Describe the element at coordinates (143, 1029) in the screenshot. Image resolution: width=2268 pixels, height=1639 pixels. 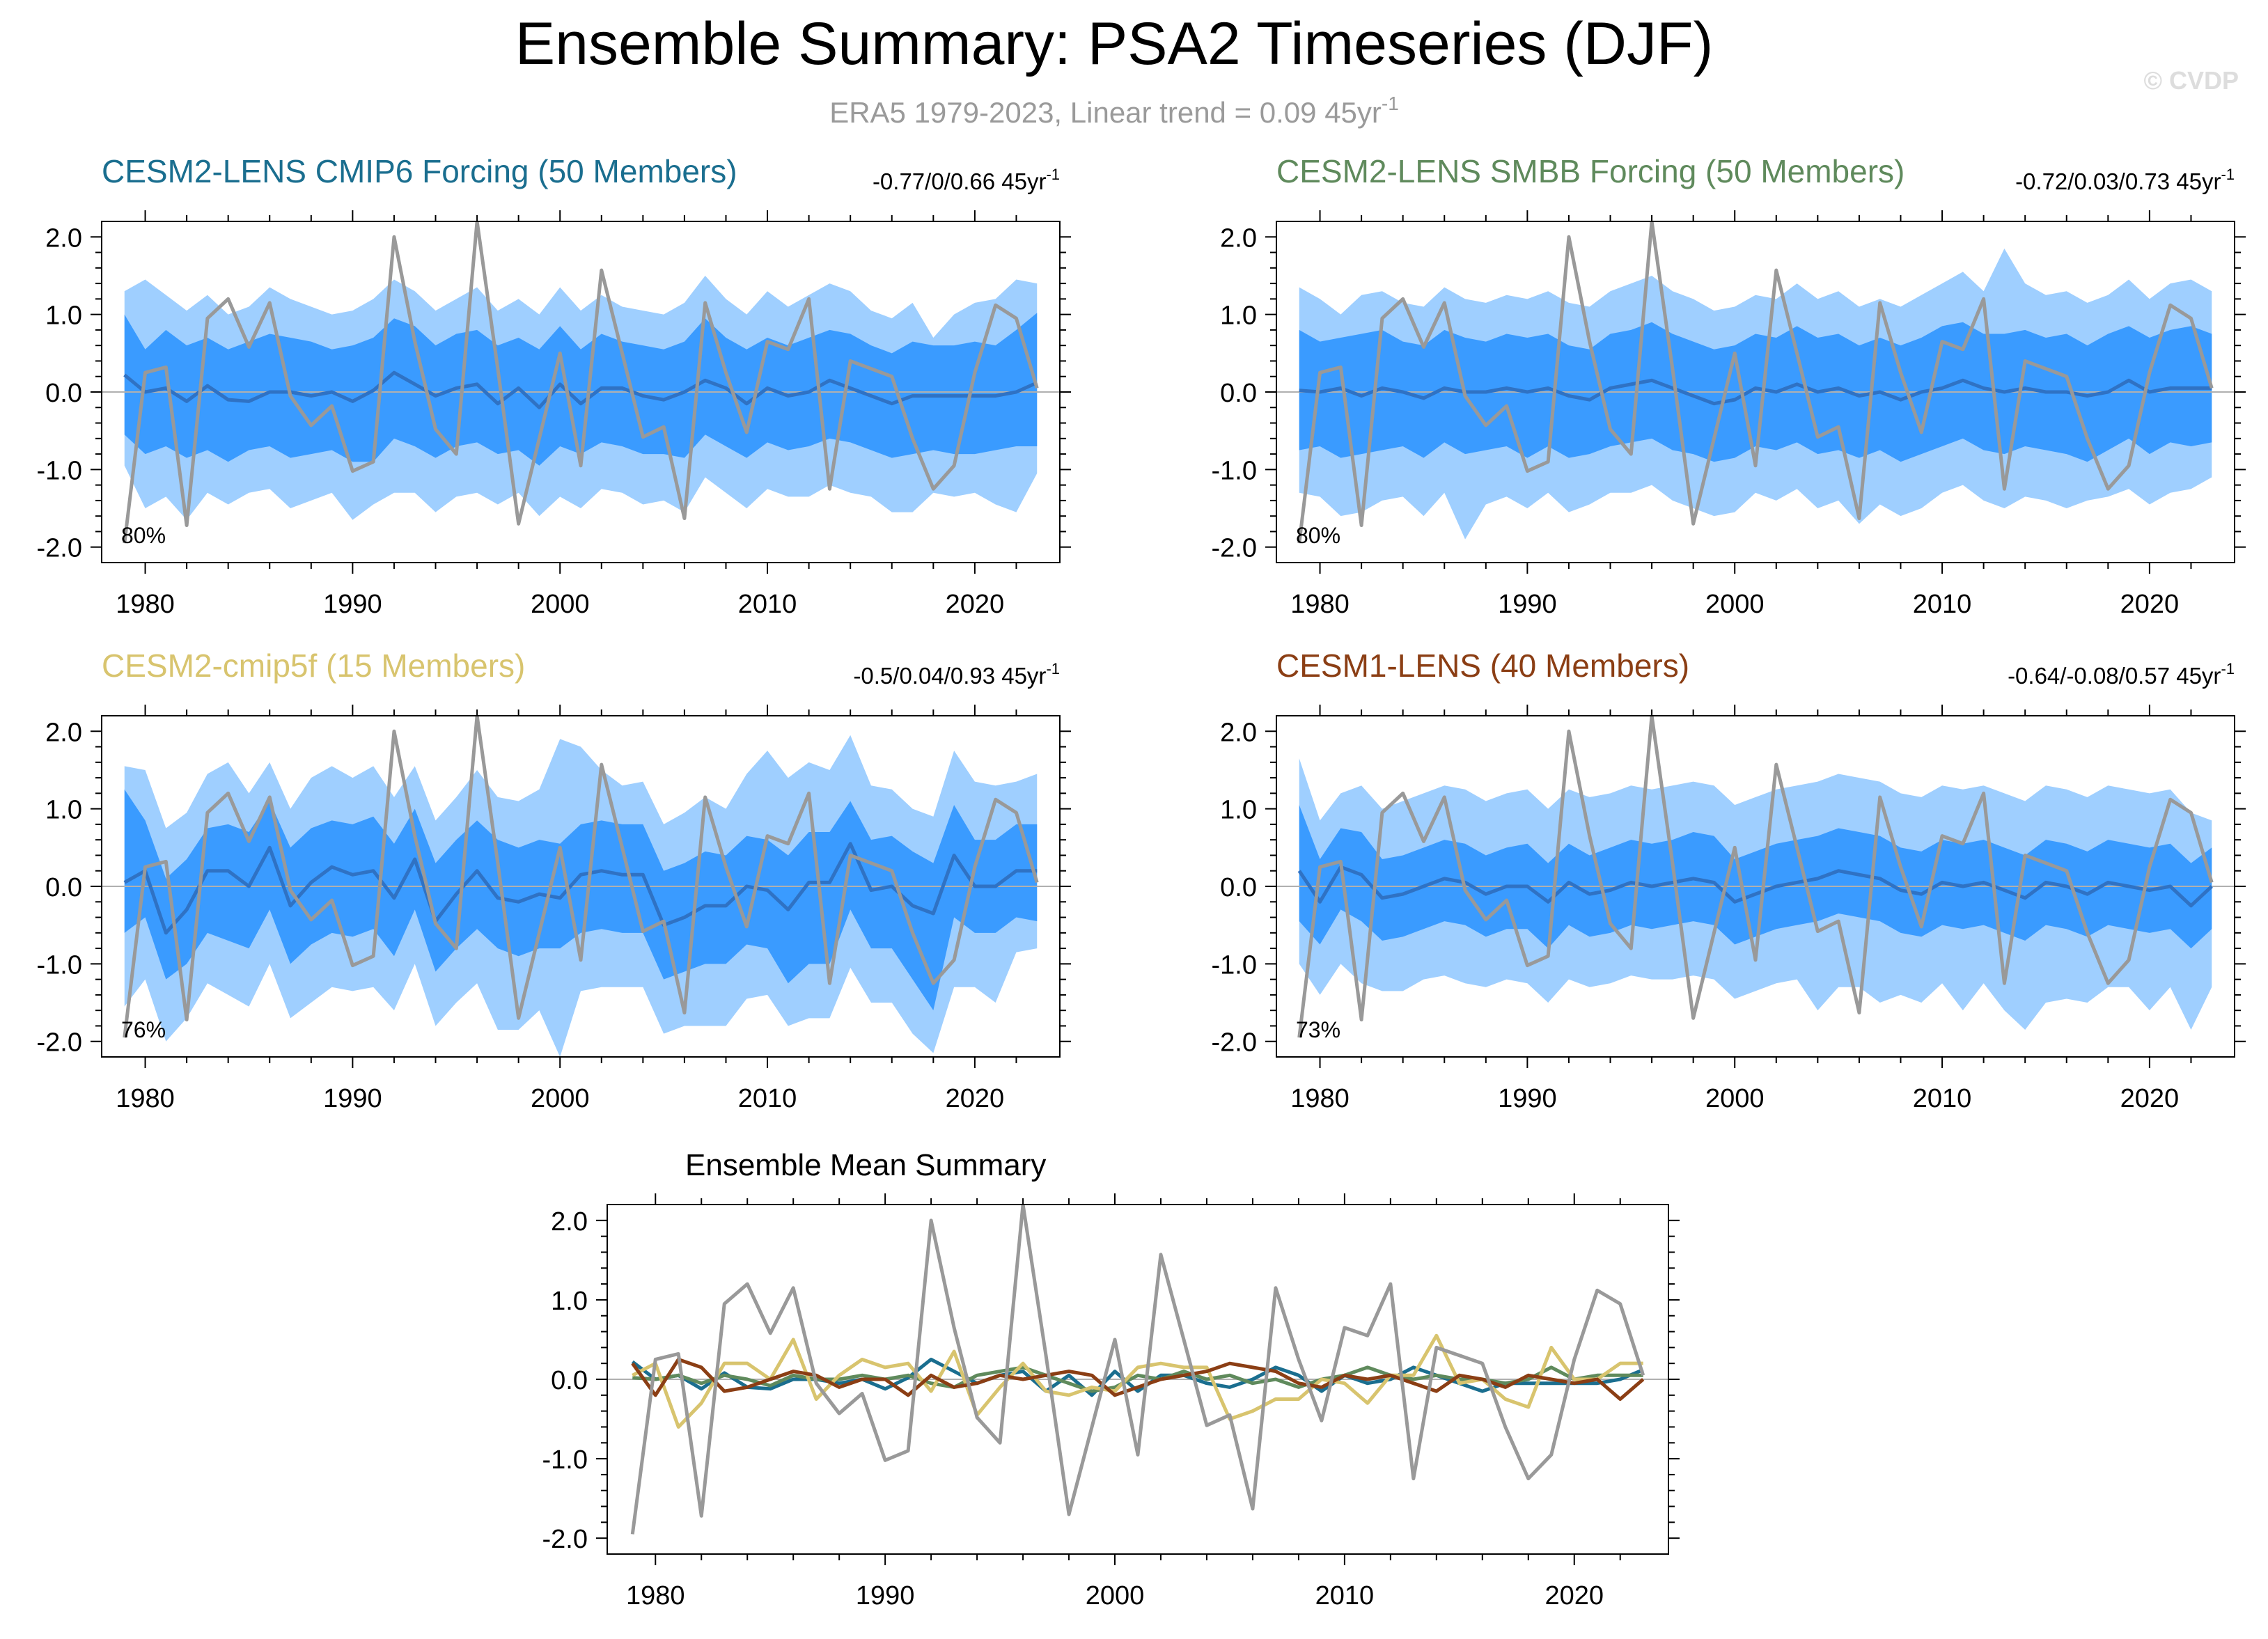
I see `percent-label: 76%` at that location.